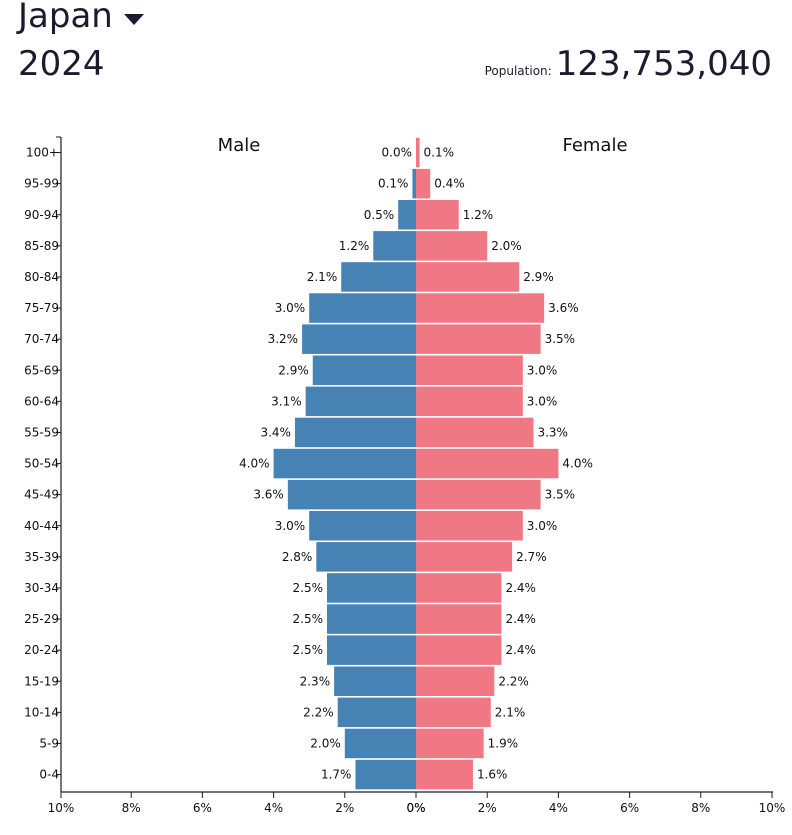 The width and height of the screenshot is (792, 835). Describe the element at coordinates (531, 557) in the screenshot. I see `female-value-label: 2.7%` at that location.